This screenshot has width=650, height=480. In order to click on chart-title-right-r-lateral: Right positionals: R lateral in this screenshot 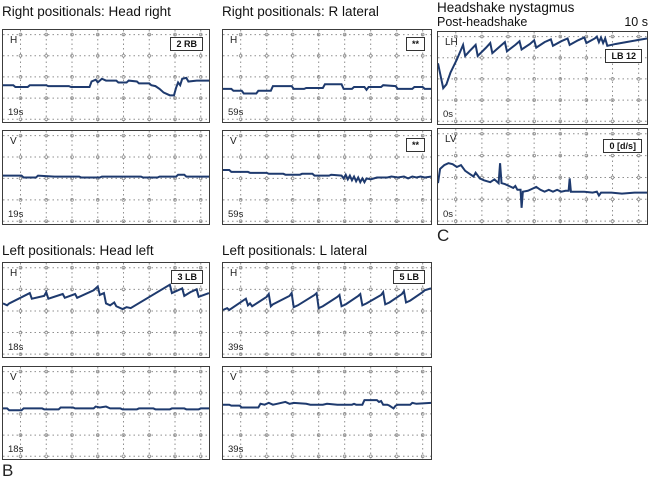, I will do `click(300, 11)`.